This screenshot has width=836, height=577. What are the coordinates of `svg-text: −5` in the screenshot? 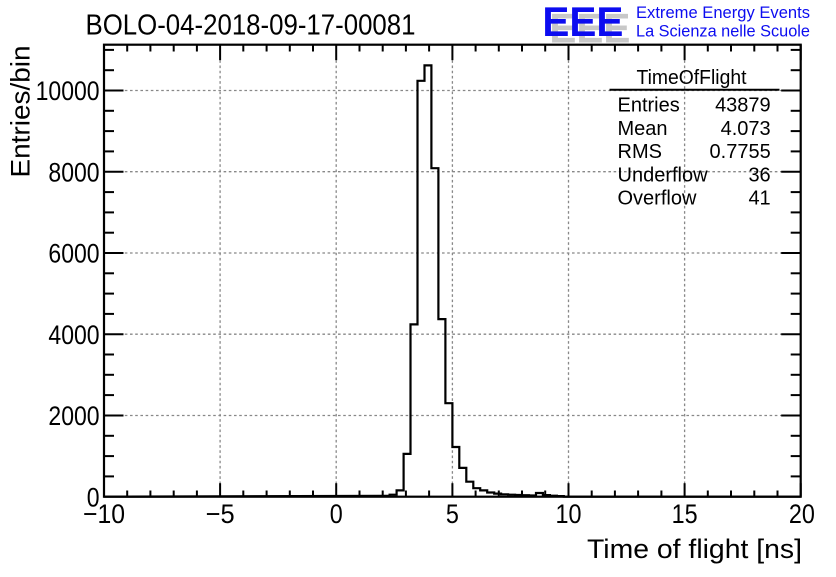 It's located at (220, 514).